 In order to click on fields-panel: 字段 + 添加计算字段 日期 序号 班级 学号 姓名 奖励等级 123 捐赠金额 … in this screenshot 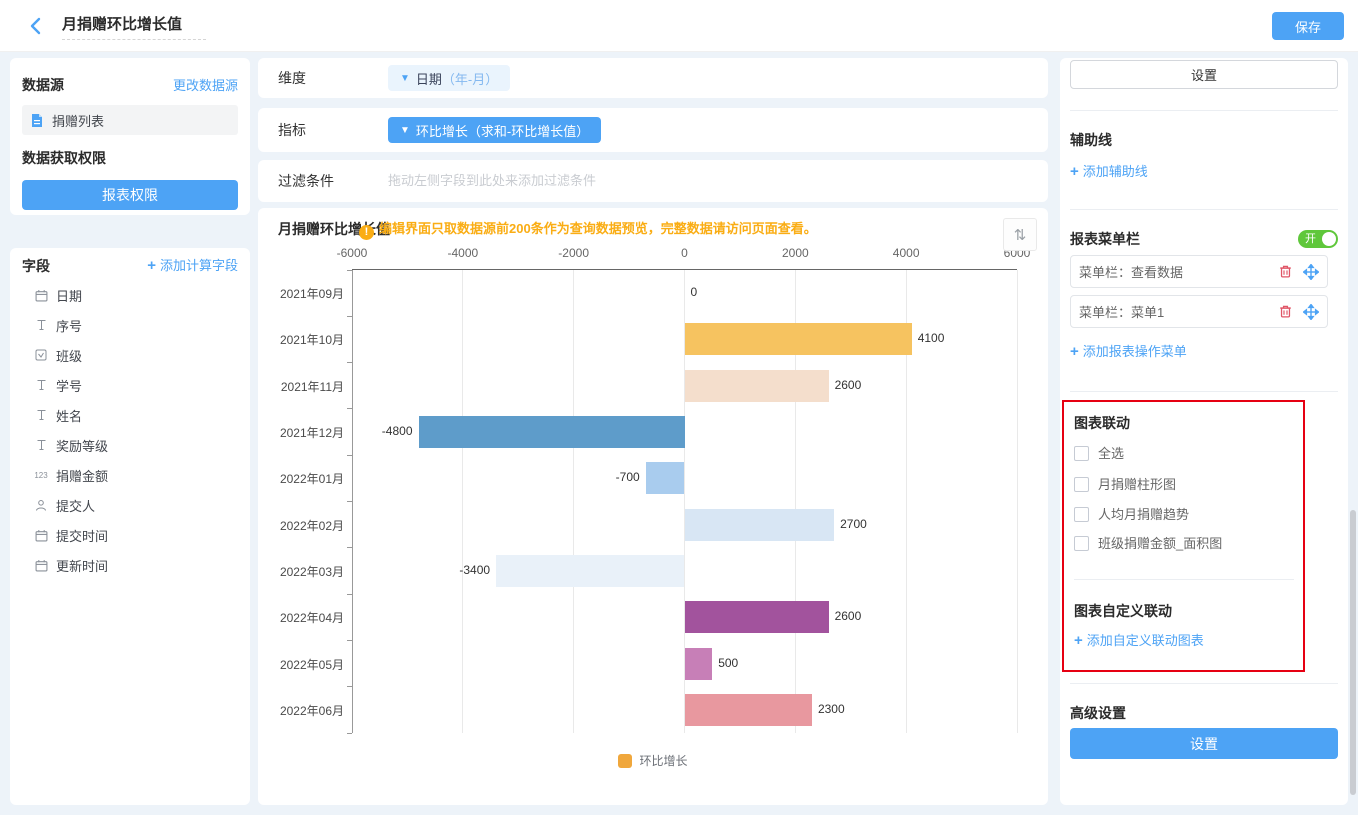, I will do `click(130, 526)`.